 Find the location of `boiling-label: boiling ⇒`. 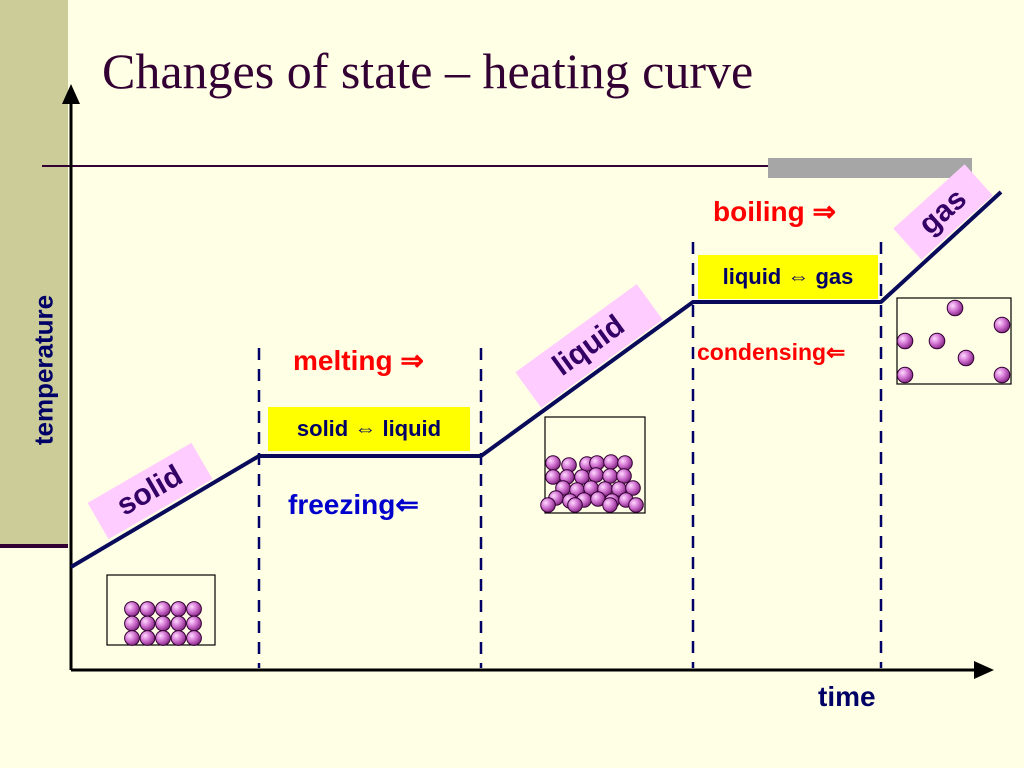

boiling-label: boiling ⇒ is located at coordinates (774, 211).